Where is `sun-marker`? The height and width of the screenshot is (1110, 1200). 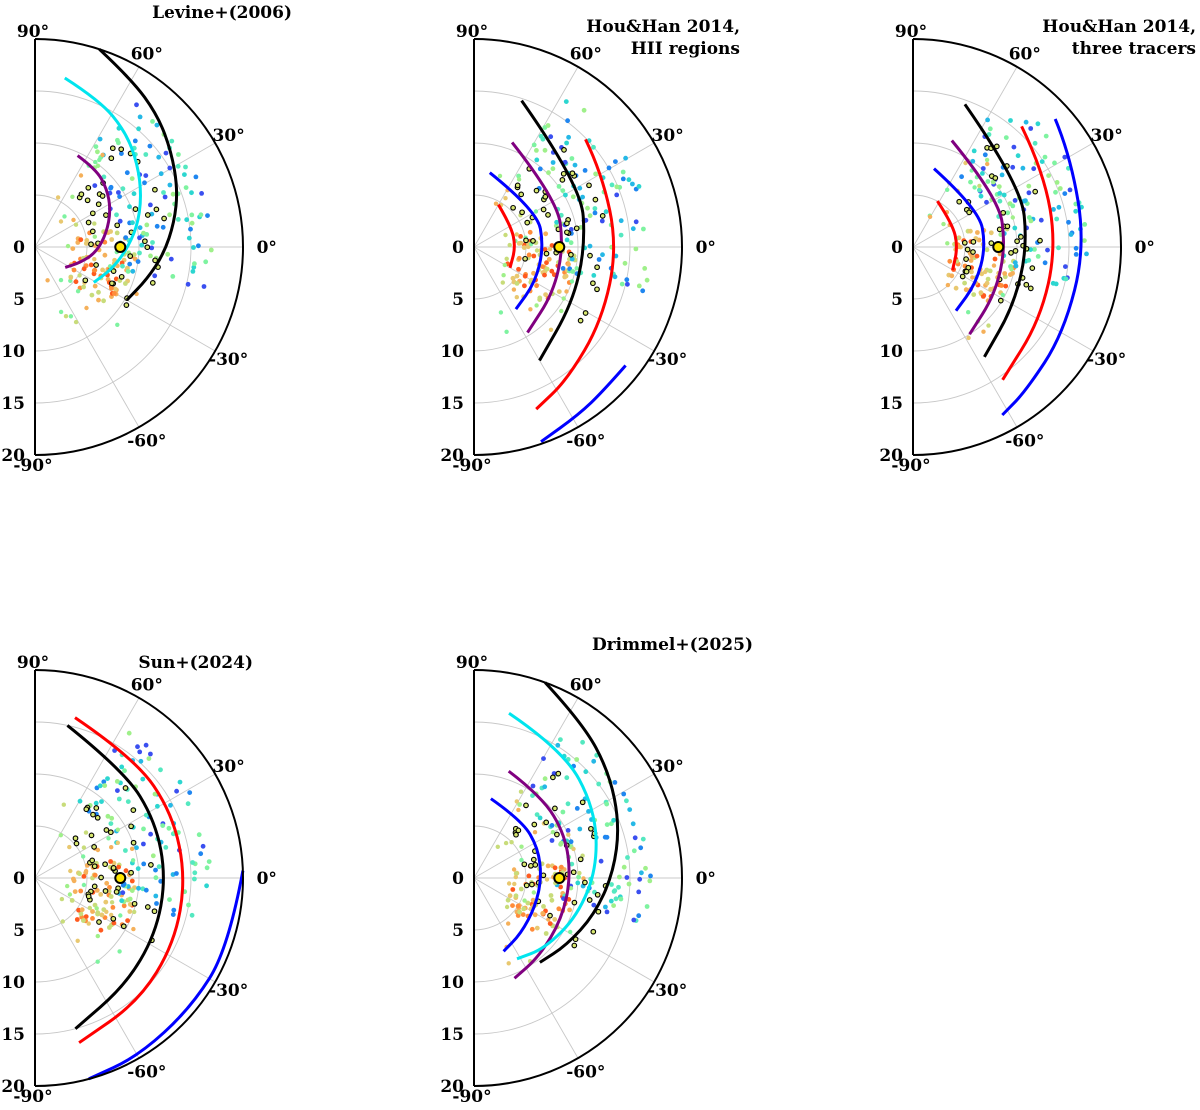 sun-marker is located at coordinates (559, 878).